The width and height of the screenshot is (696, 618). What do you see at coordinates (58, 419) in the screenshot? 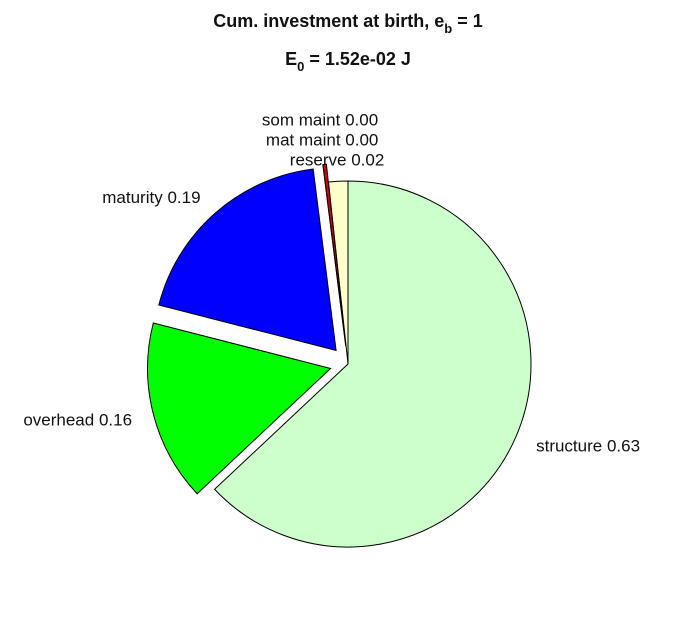
I see `slice-name: overhead` at bounding box center [58, 419].